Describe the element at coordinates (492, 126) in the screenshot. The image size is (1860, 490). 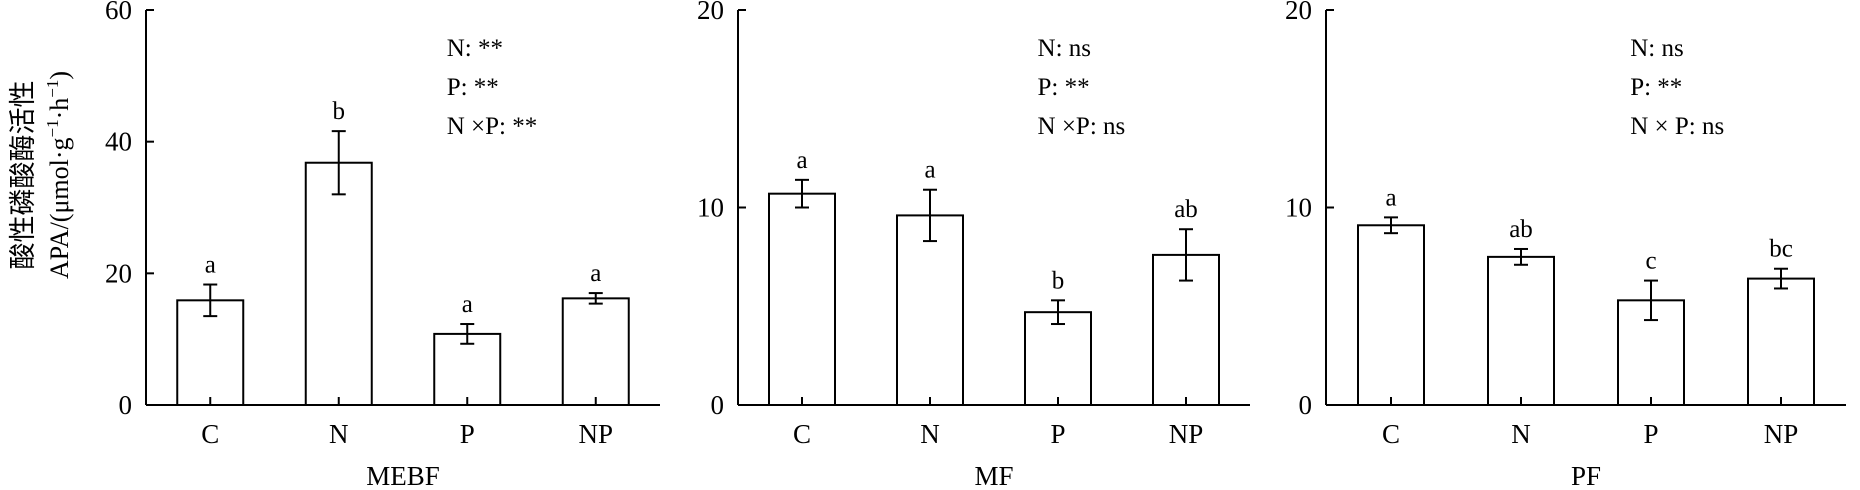
I see `anova-stat: N ×P: **` at that location.